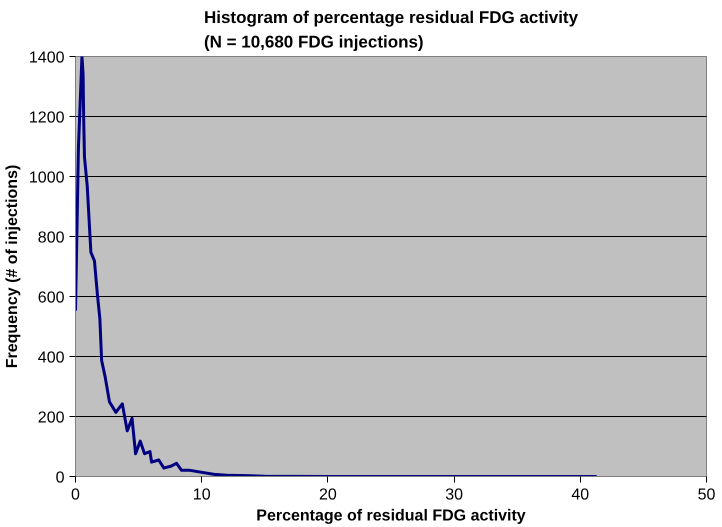 Image resolution: width=722 pixels, height=527 pixels. I want to click on x-tick-label: 0, so click(75, 495).